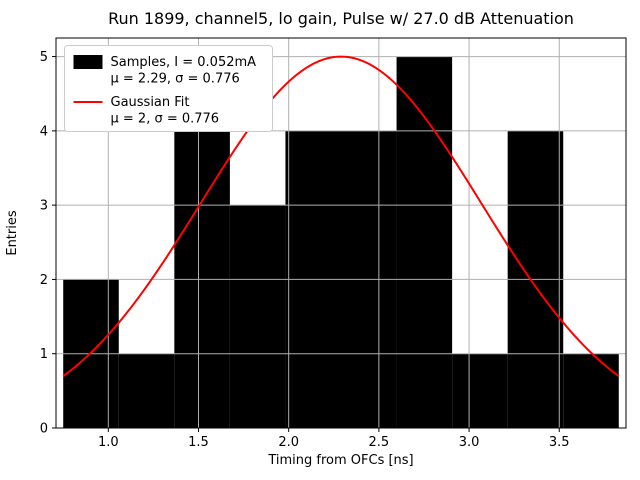 The image size is (640, 480). I want to click on y-tick-label: 5, so click(44, 57).